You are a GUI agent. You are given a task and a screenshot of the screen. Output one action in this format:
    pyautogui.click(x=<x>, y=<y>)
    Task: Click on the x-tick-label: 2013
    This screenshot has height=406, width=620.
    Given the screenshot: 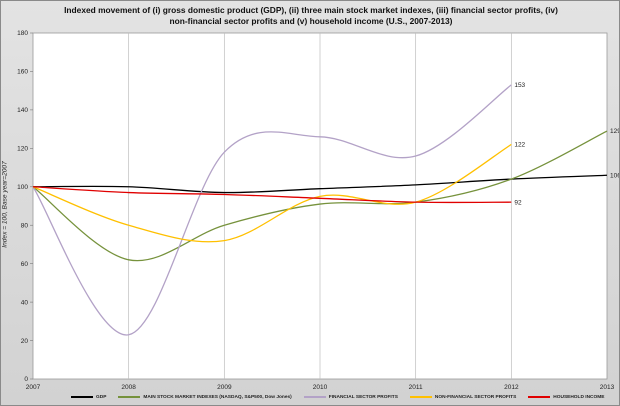 What is the action you would take?
    pyautogui.click(x=607, y=387)
    